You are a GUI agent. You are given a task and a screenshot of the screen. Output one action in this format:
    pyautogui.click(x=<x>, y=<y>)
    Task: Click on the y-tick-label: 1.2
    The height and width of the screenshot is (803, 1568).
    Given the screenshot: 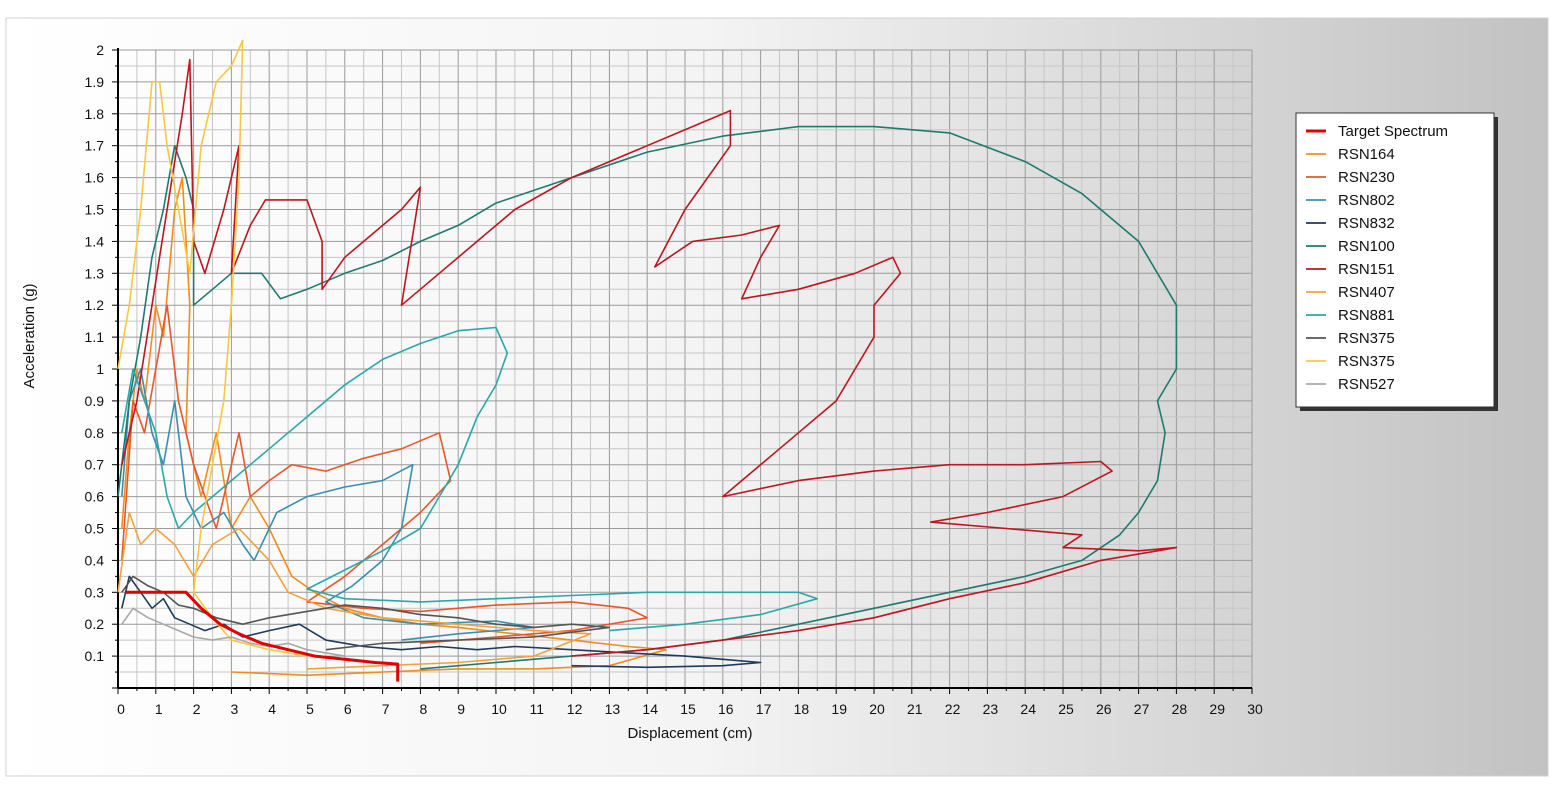 What is the action you would take?
    pyautogui.click(x=95, y=305)
    